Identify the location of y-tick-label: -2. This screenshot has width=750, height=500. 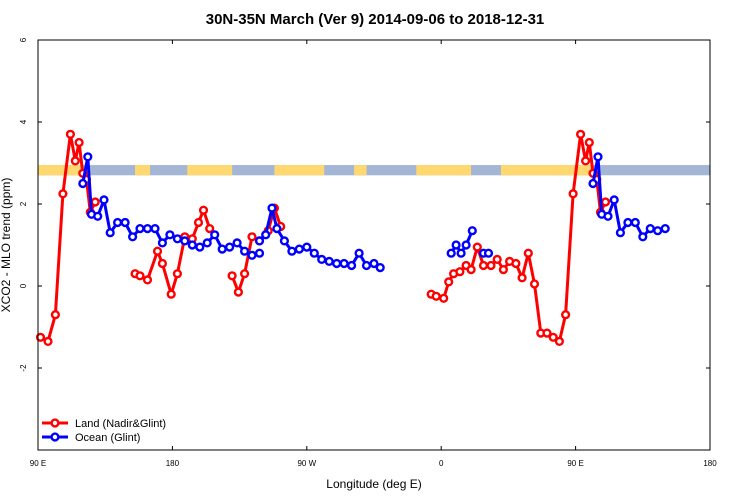
(23, 368).